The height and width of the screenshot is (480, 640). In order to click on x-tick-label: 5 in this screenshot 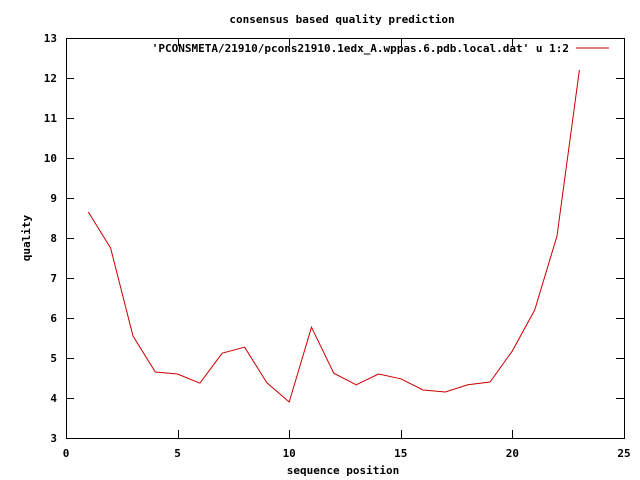, I will do `click(177, 453)`.